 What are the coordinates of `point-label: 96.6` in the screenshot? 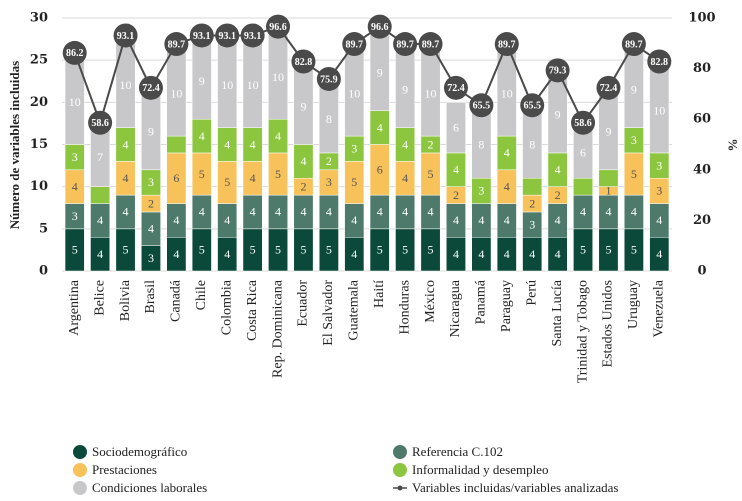 It's located at (278, 27).